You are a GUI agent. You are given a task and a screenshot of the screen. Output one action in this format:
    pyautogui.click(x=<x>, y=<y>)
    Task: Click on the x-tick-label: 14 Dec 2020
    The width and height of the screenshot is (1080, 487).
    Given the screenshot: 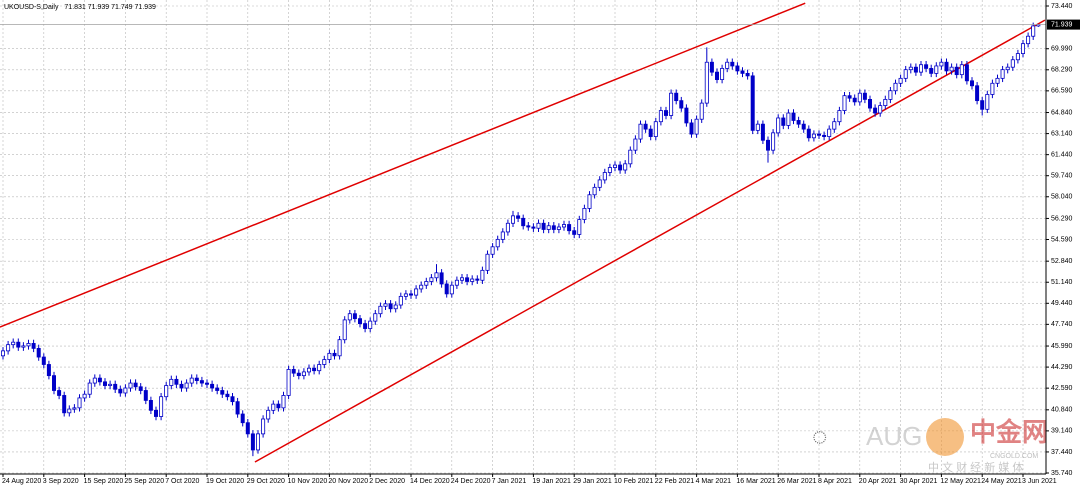 What is the action you would take?
    pyautogui.click(x=430, y=481)
    